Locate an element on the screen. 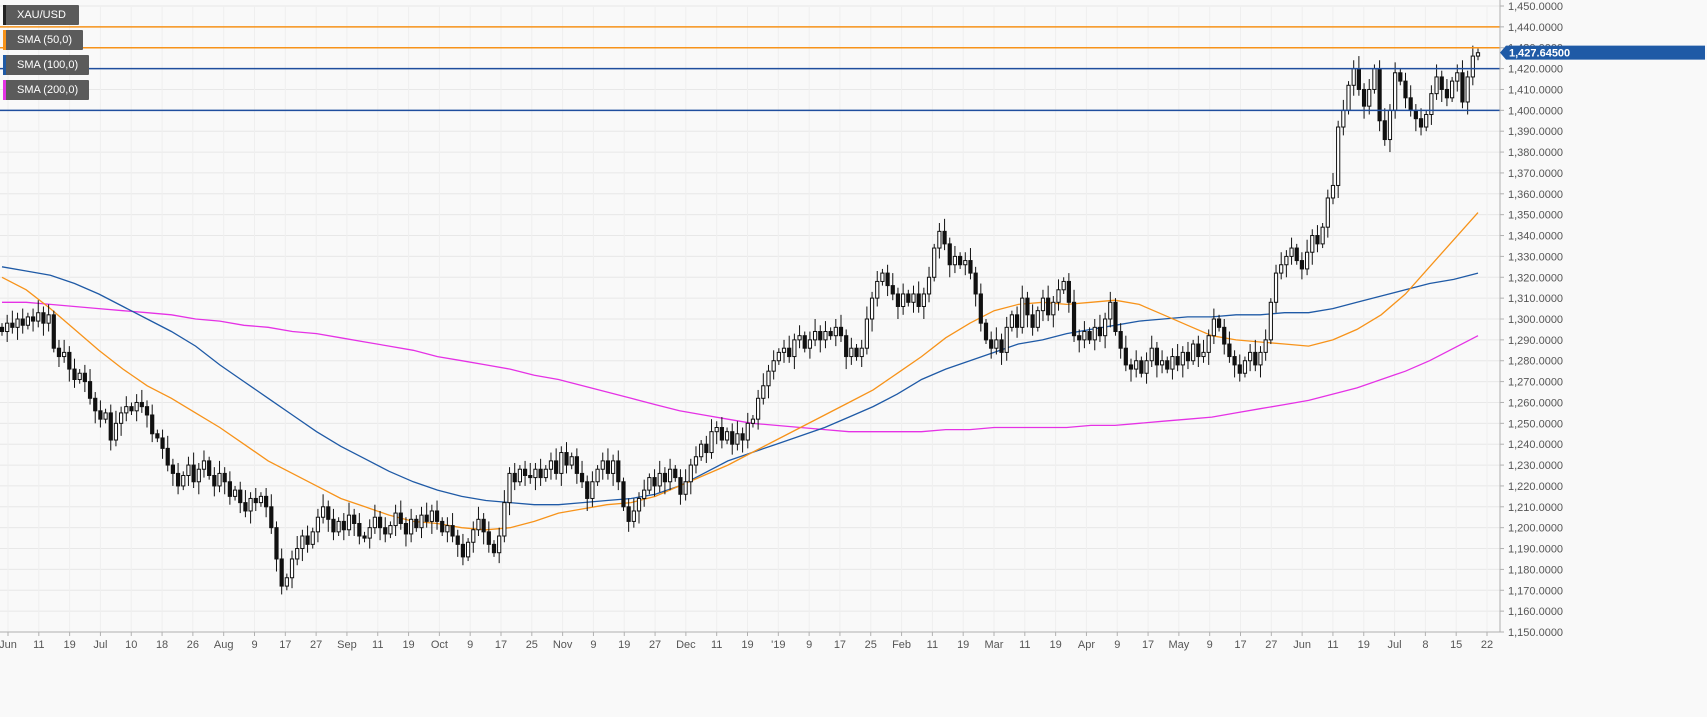 This screenshot has height=717, width=1707. legend-item: SMA (200,0) is located at coordinates (46, 90).